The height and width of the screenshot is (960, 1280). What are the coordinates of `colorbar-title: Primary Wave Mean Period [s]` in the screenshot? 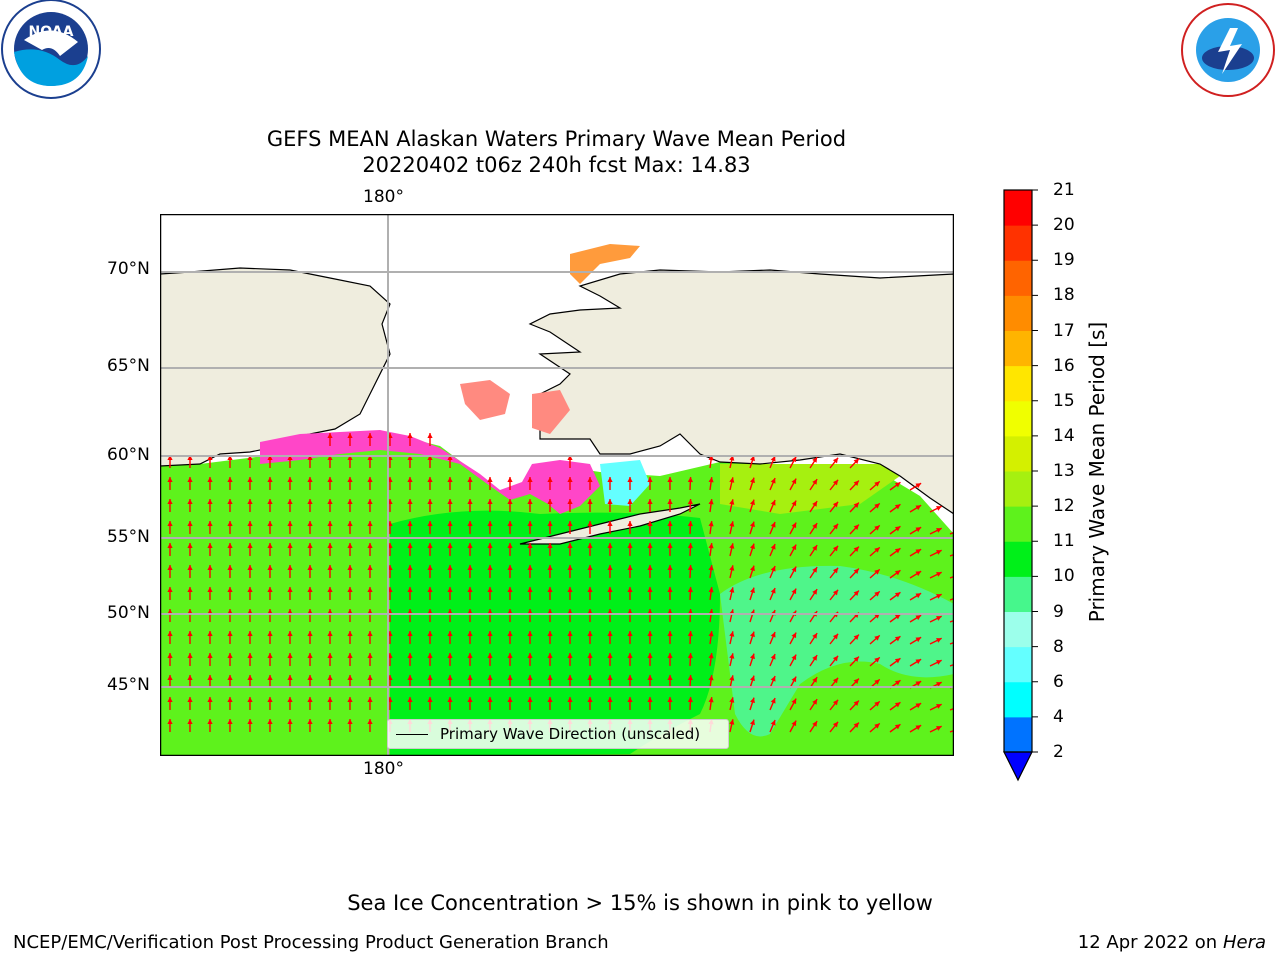 It's located at (1097, 472).